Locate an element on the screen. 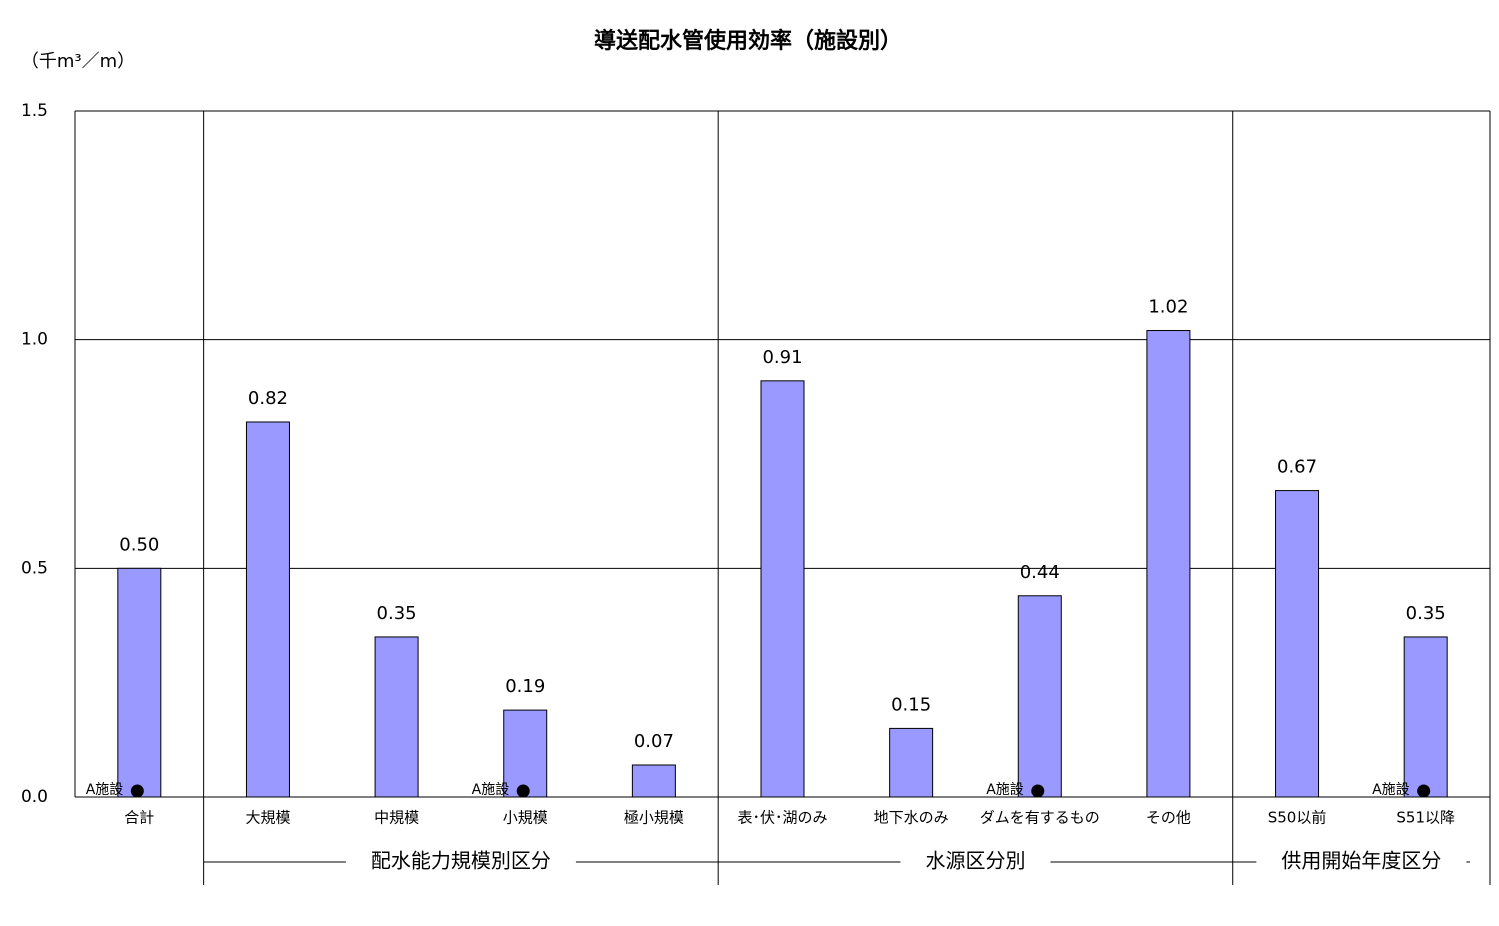 Image resolution: width=1499 pixels, height=926 pixels. x-tick-label: 極小規模 is located at coordinates (654, 818).